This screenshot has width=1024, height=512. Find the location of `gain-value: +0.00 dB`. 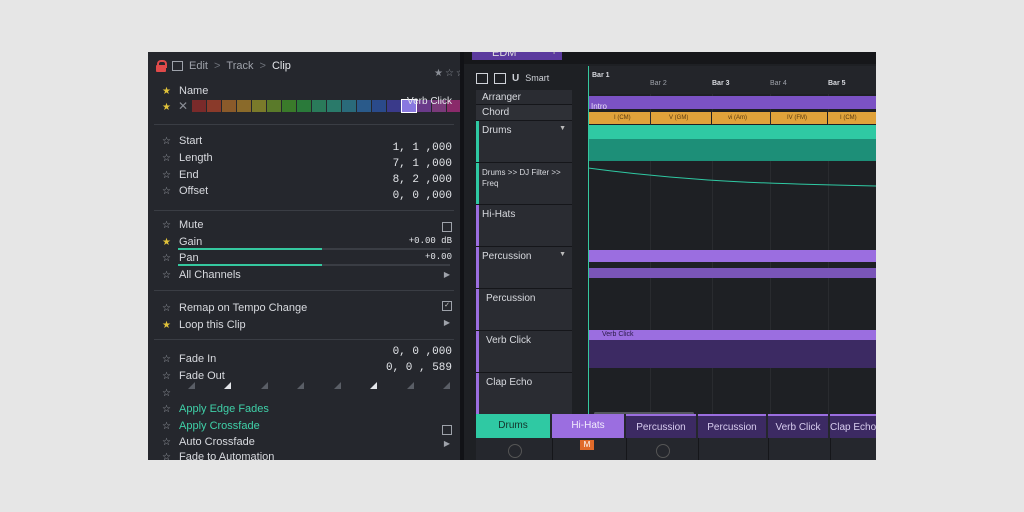

gain-value: +0.00 dB is located at coordinates (430, 241).